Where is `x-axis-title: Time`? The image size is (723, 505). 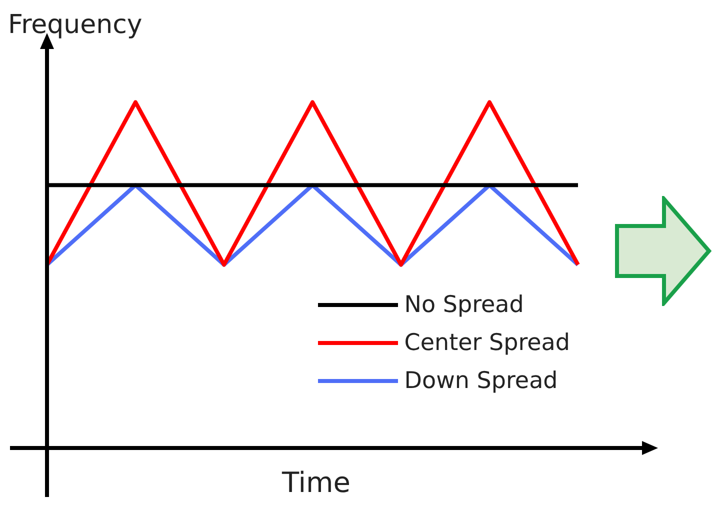
x-axis-title: Time is located at coordinates (316, 482).